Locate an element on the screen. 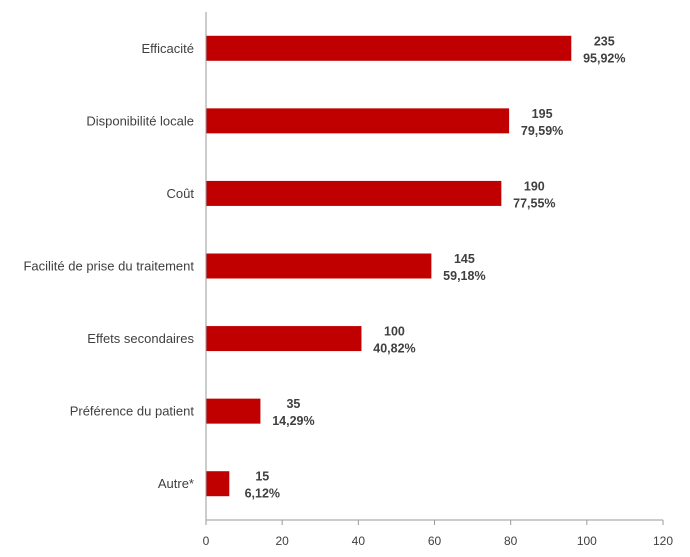  percent-label-6: 6,12% is located at coordinates (262, 494).